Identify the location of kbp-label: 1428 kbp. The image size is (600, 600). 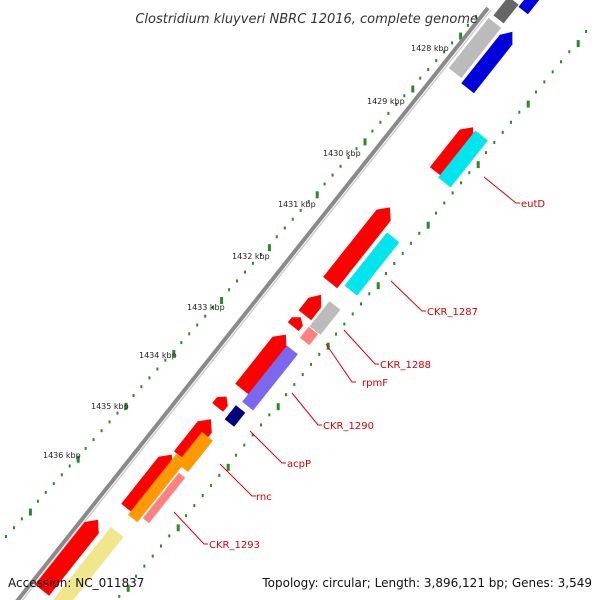
(430, 48).